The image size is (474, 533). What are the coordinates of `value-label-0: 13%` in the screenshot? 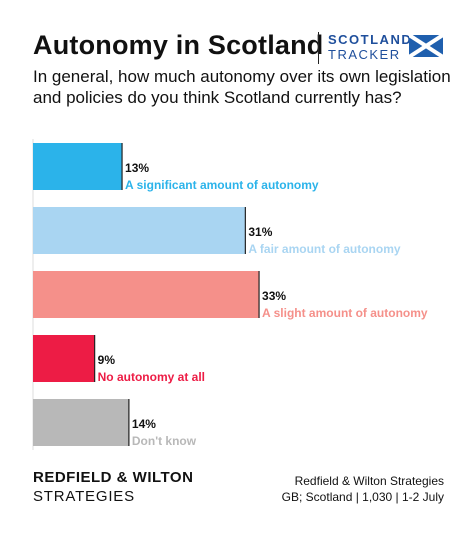 It's located at (137, 168).